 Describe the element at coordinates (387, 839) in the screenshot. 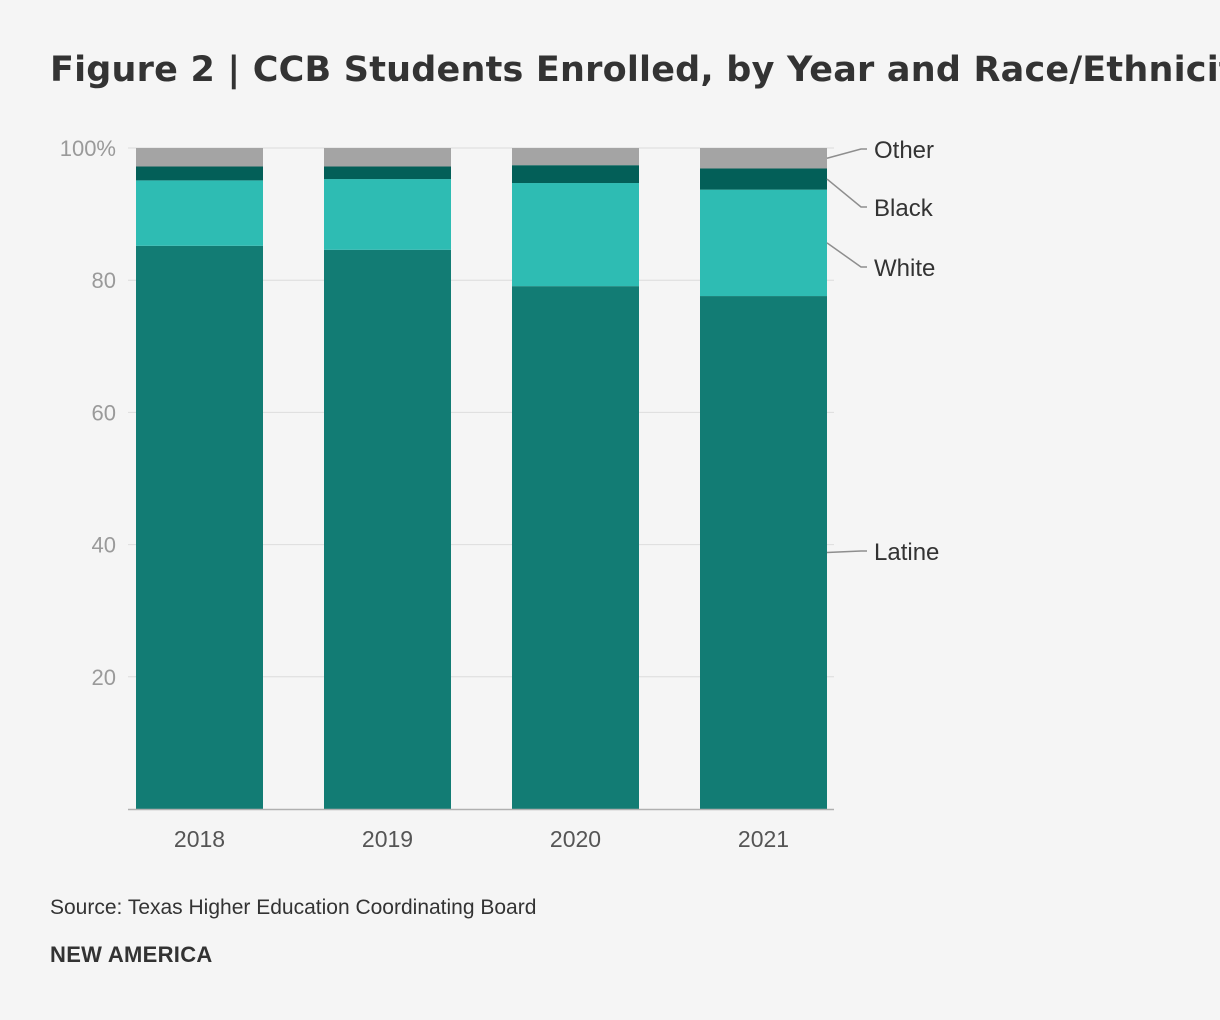

I see `x-tick-label-2019: 2019` at that location.